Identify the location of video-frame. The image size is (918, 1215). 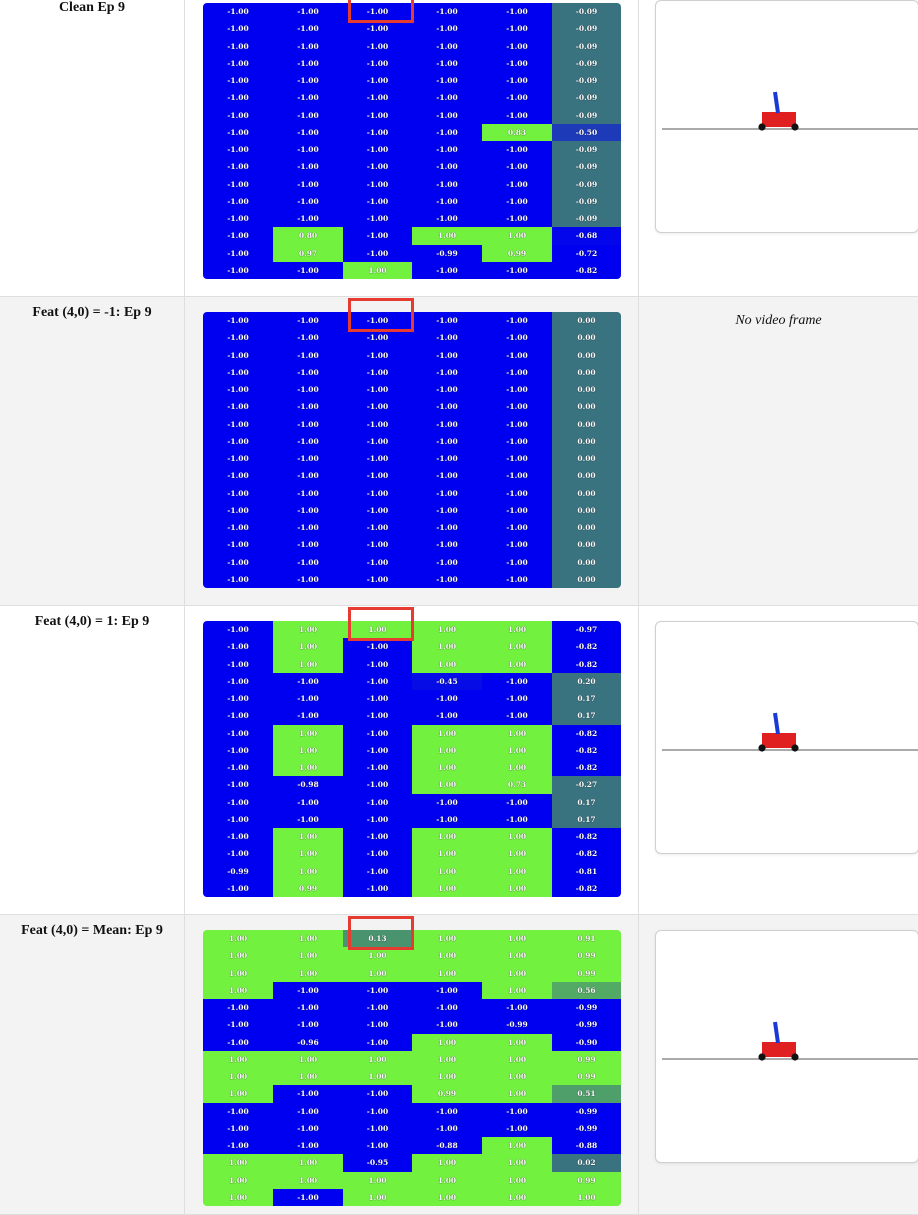
(786, 1046).